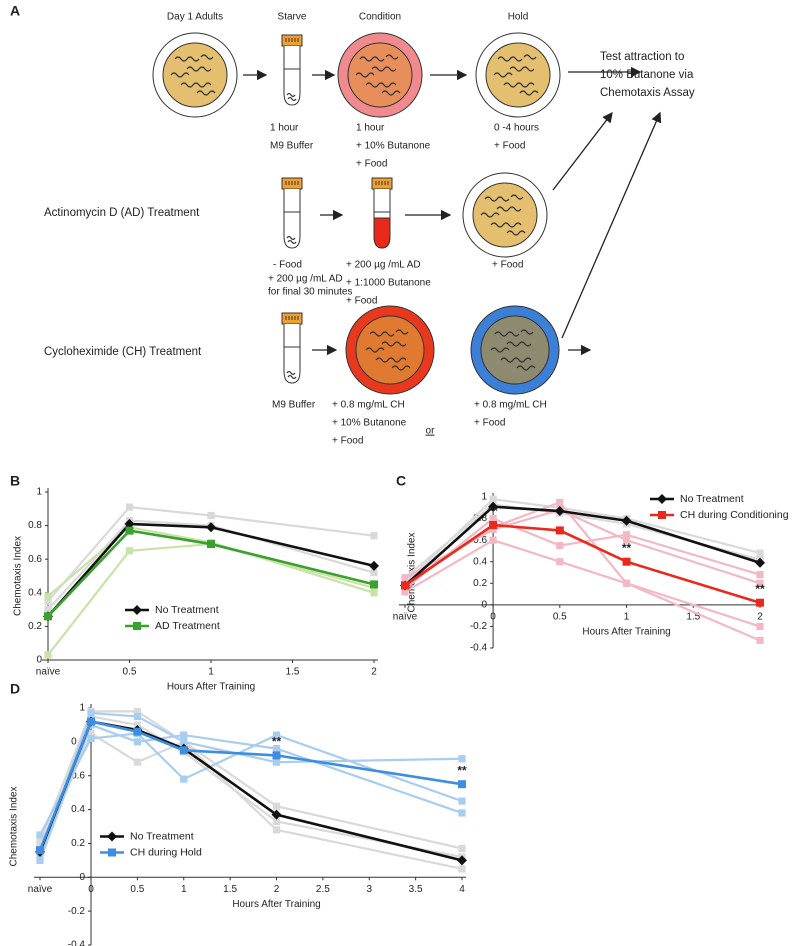 Image resolution: width=800 pixels, height=946 pixels. What do you see at coordinates (166, 852) in the screenshot?
I see `legend-label: CH during Hold` at bounding box center [166, 852].